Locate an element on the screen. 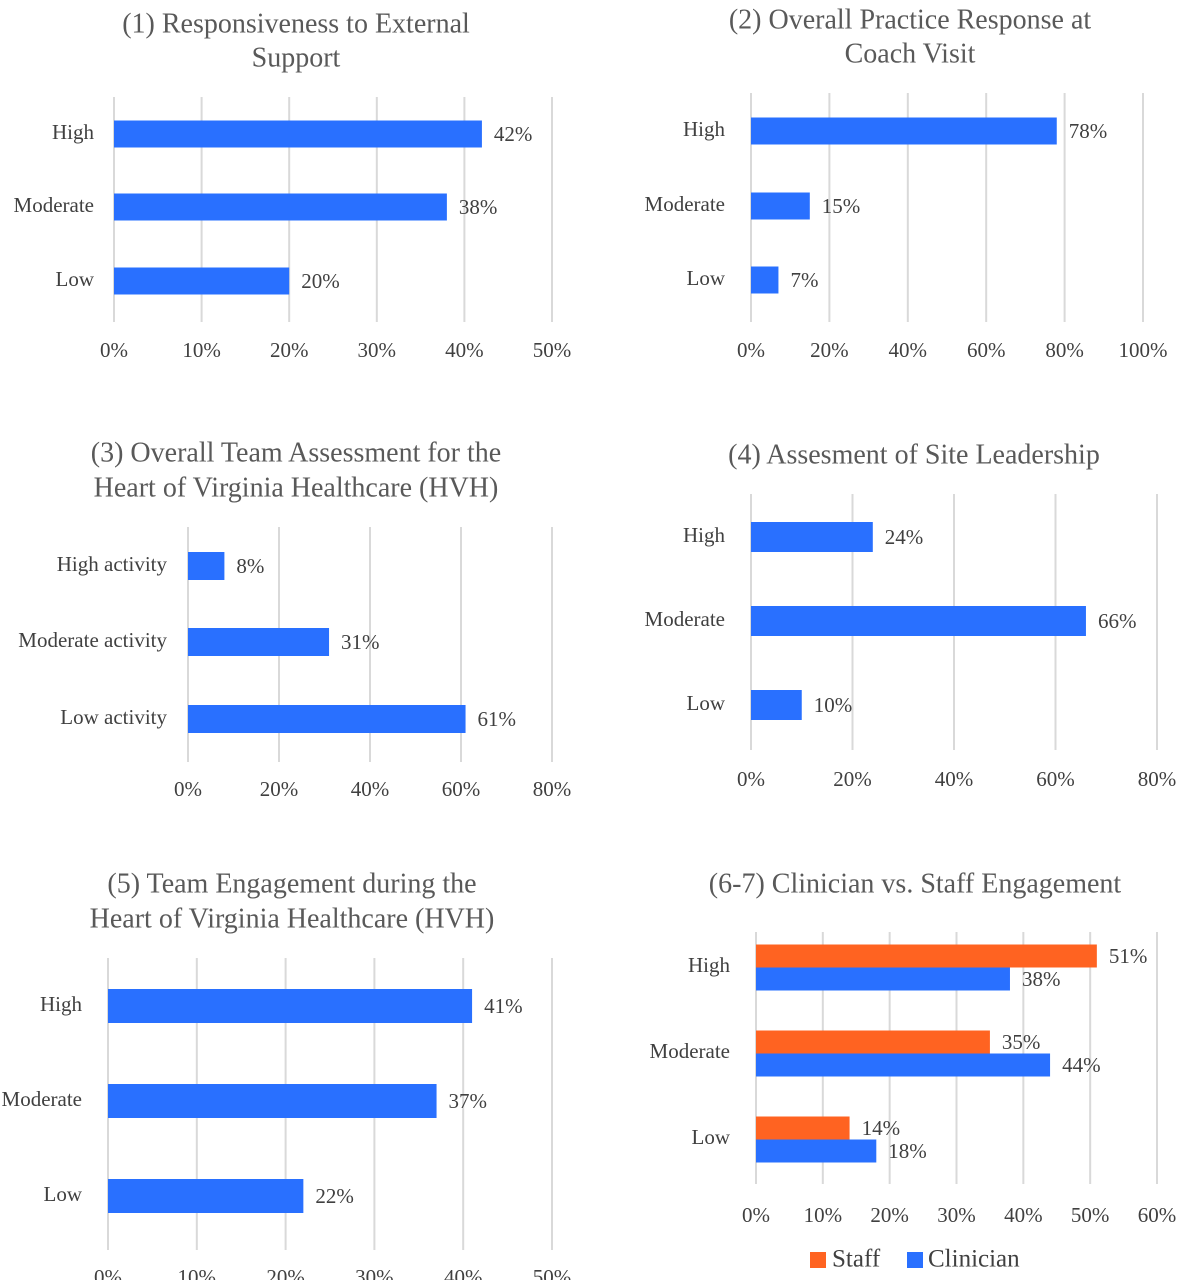 This screenshot has height=1280, width=1179. data-label: 10% is located at coordinates (833, 705).